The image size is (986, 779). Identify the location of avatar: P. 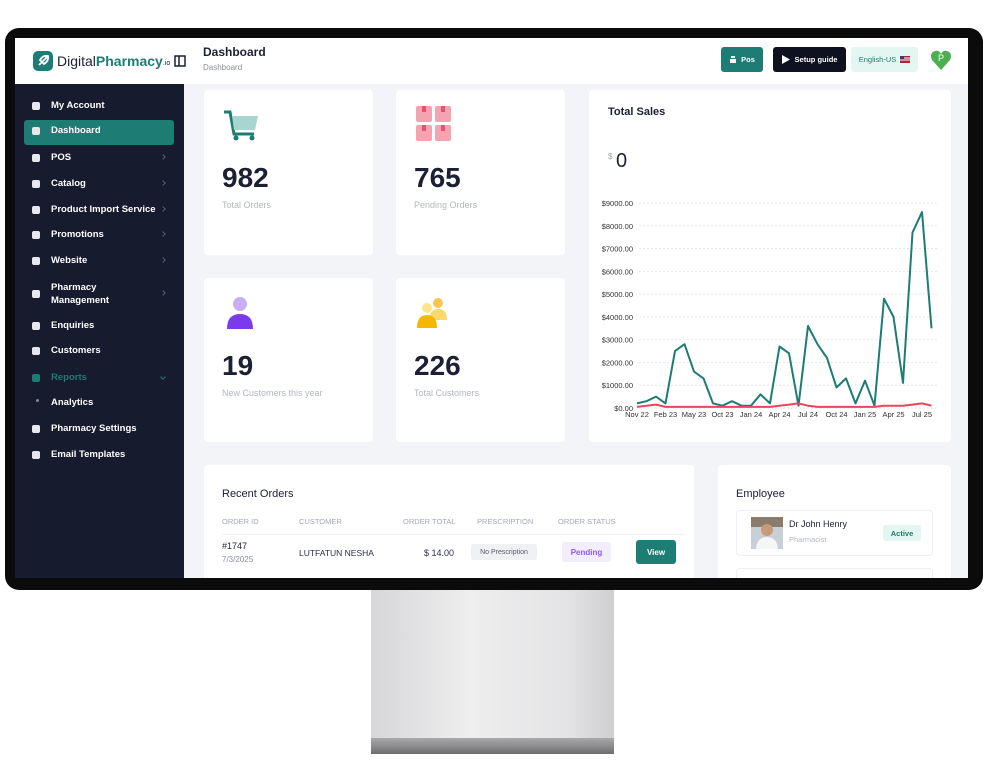
(941, 60).